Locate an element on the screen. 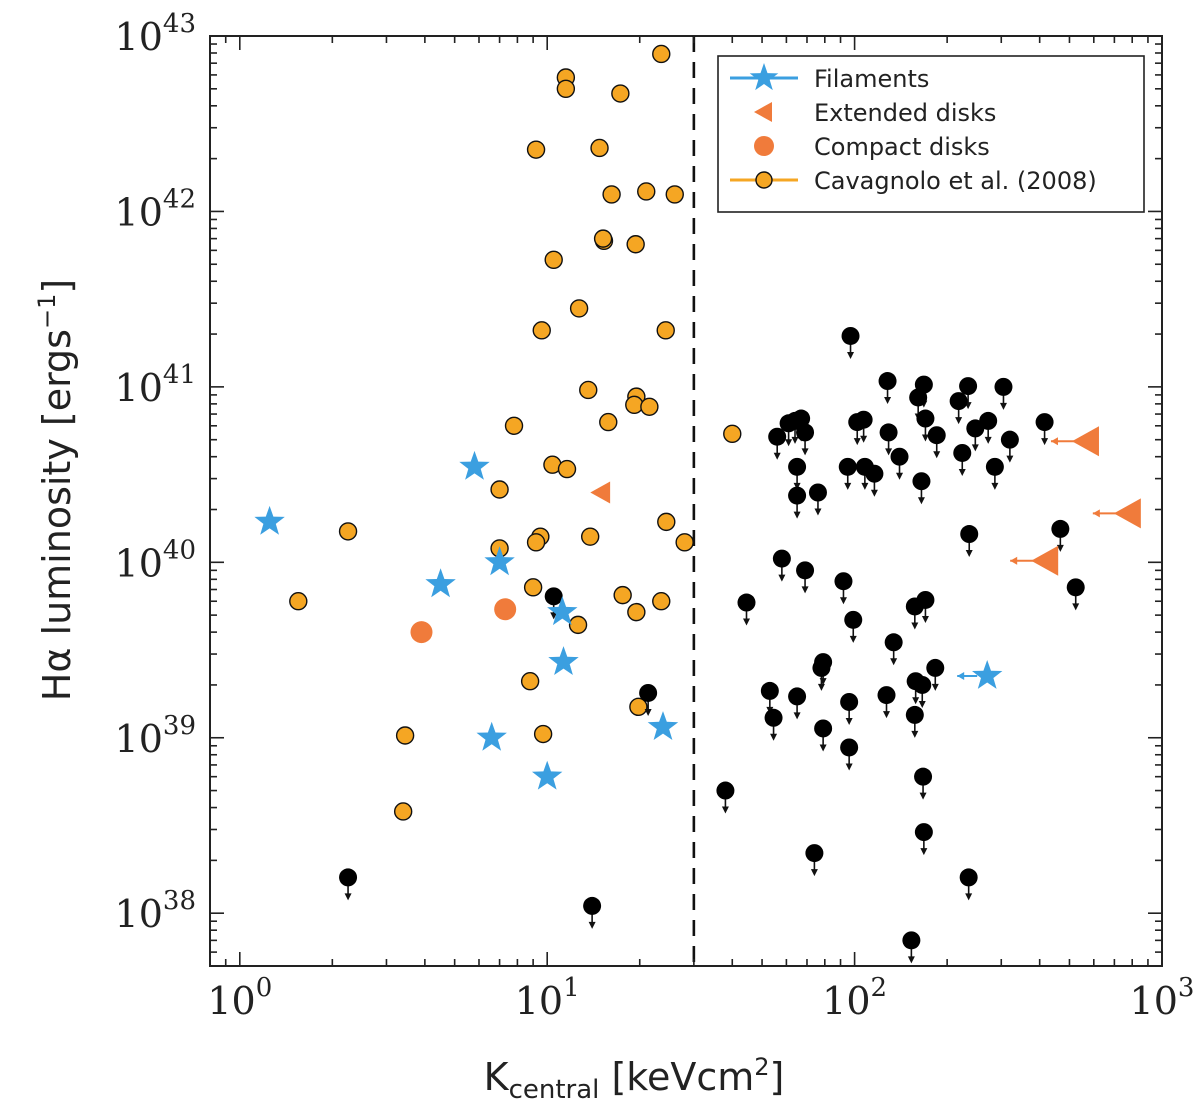  x-axis-title-main: K is located at coordinates (497, 1077).